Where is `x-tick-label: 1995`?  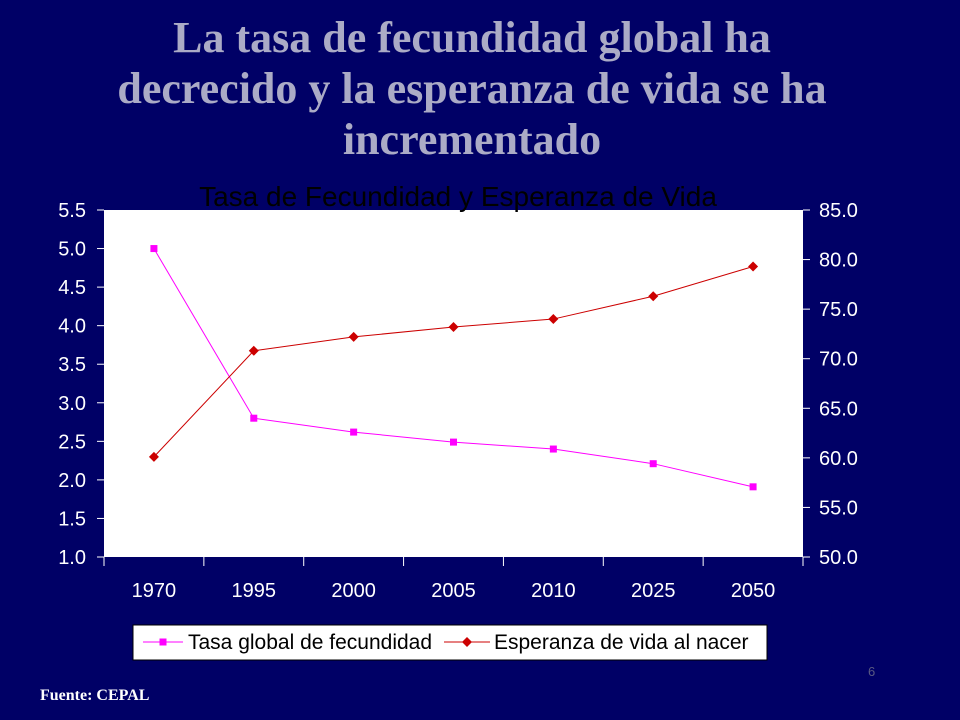 x-tick-label: 1995 is located at coordinates (254, 591).